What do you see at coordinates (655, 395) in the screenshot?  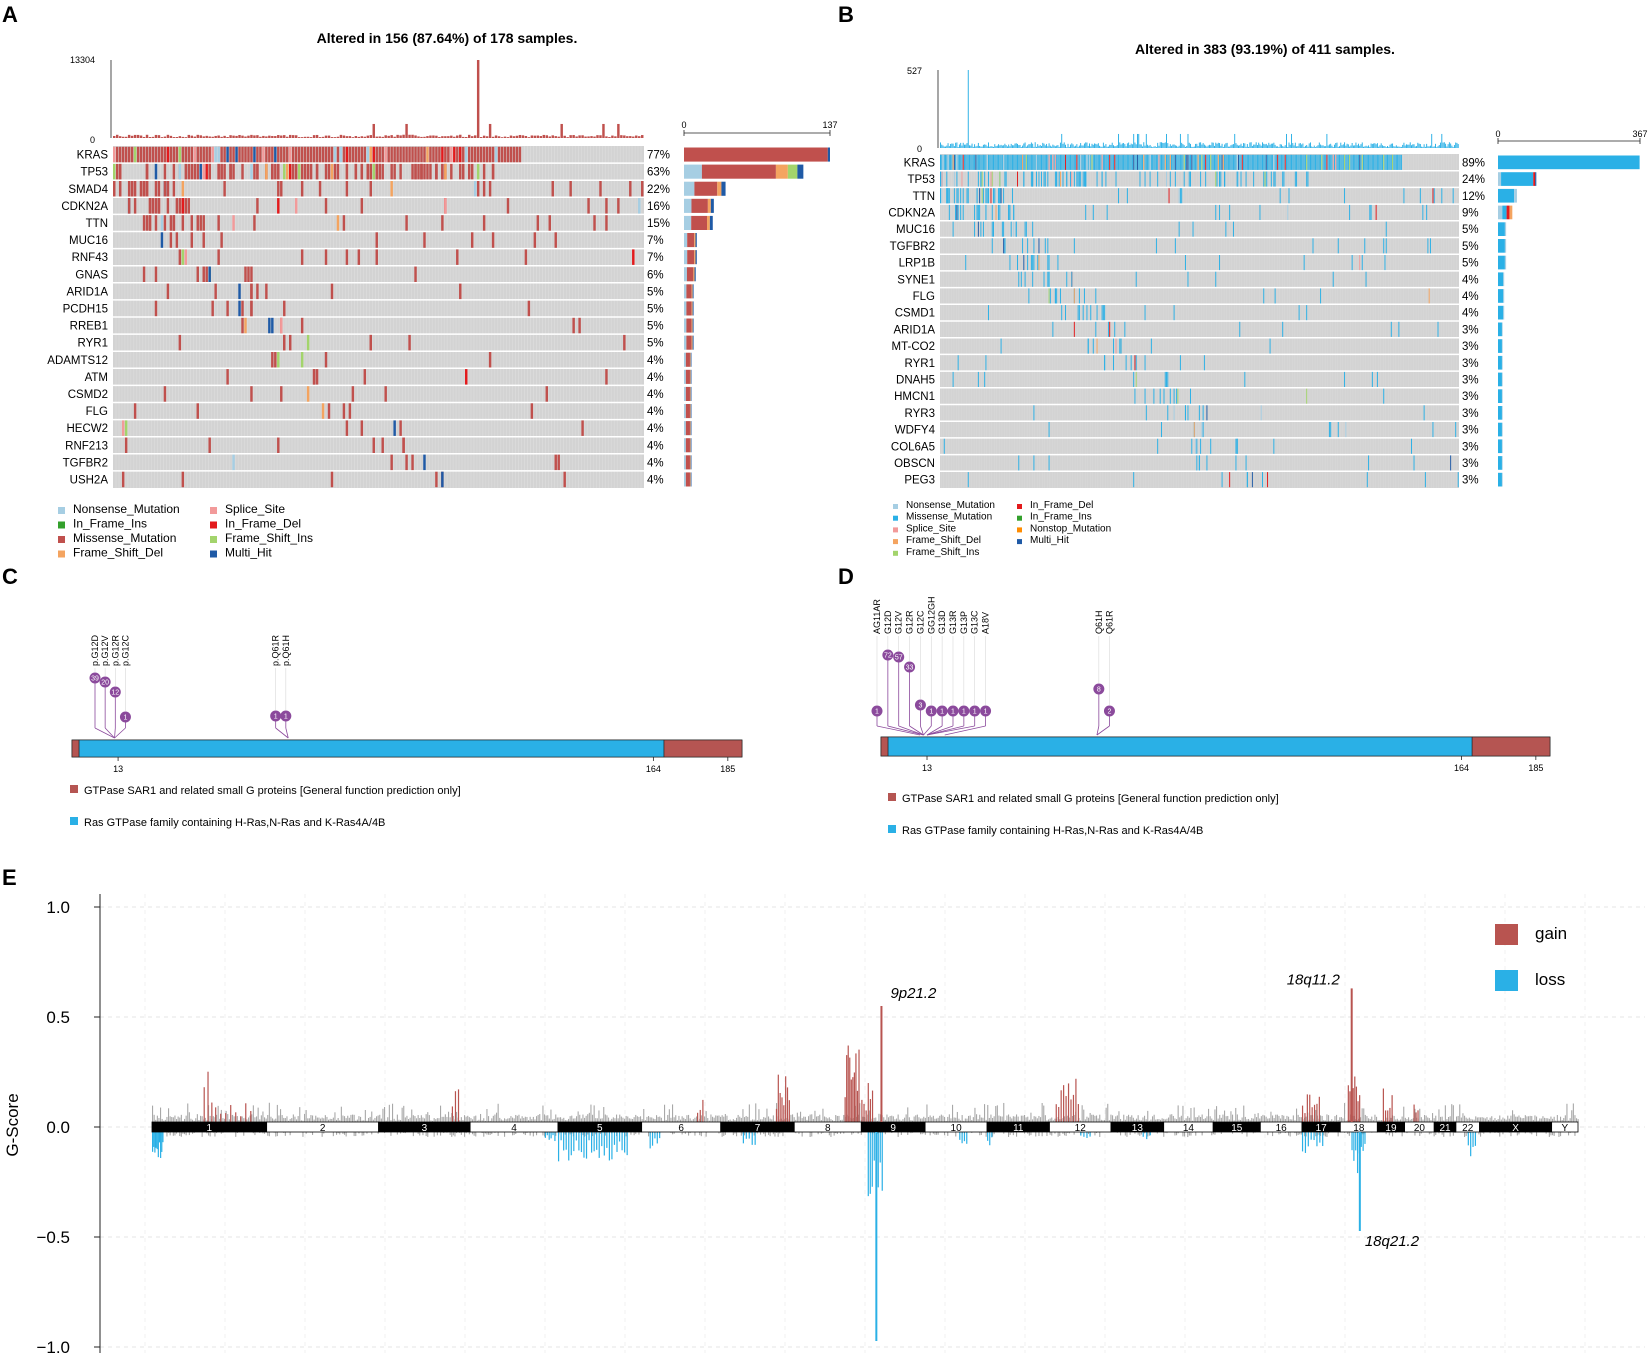 I see `percent-label: 4%` at bounding box center [655, 395].